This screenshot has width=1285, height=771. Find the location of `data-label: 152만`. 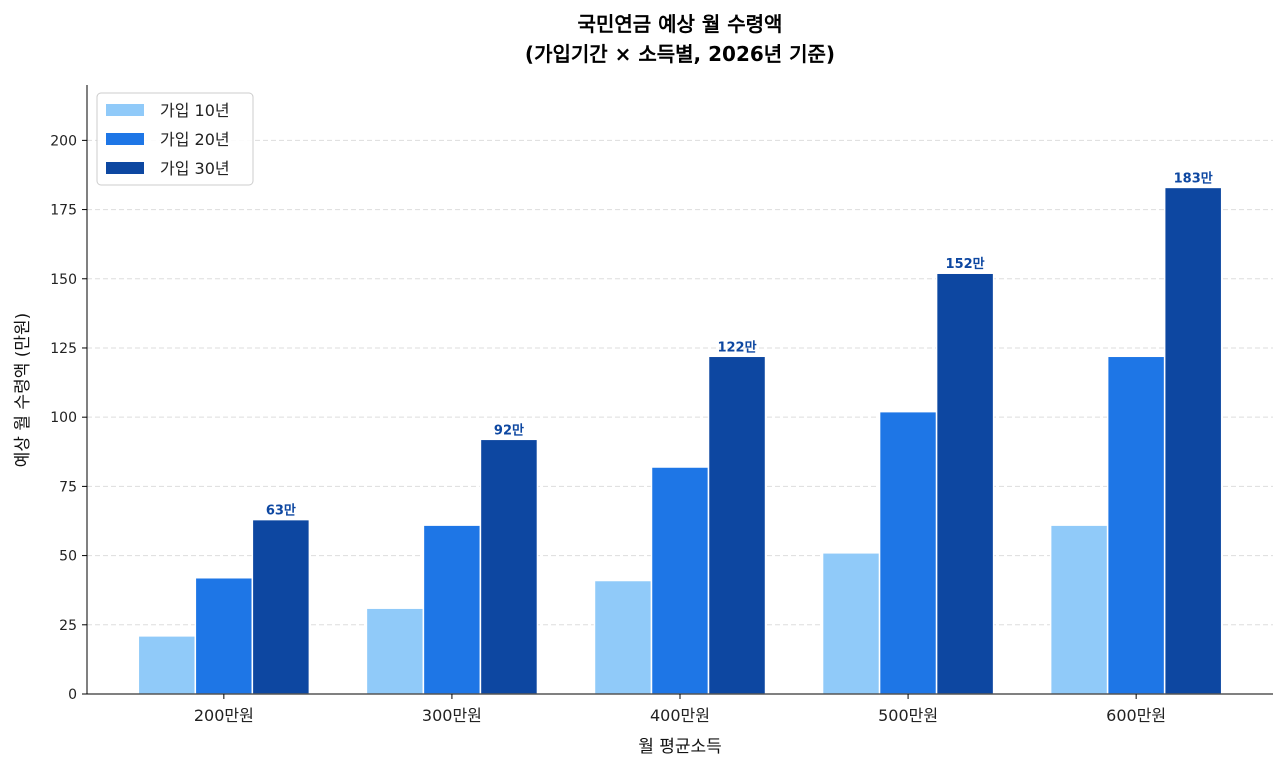

data-label: 152만 is located at coordinates (965, 264).